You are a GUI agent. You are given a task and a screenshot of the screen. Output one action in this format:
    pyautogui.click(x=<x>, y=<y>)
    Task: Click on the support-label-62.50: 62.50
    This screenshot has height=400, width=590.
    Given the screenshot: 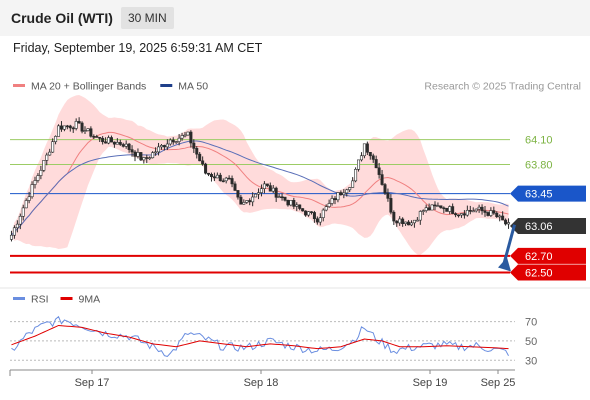 What is the action you would take?
    pyautogui.click(x=539, y=274)
    